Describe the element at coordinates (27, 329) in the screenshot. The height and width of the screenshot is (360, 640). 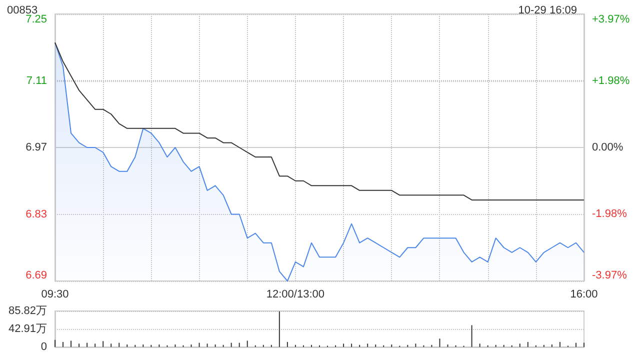
I see `y-tick-label: 42.91万` at that location.